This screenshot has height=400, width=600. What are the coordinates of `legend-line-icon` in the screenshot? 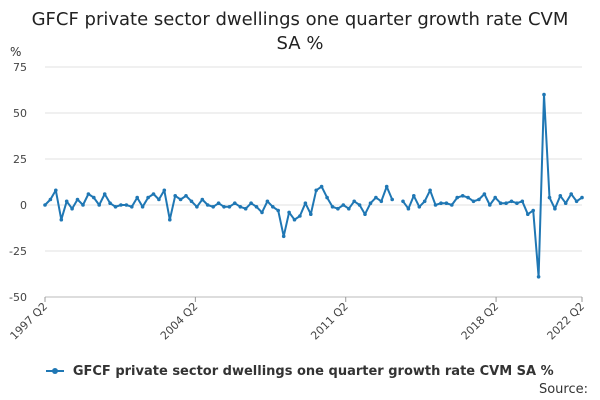 It's located at (55, 370).